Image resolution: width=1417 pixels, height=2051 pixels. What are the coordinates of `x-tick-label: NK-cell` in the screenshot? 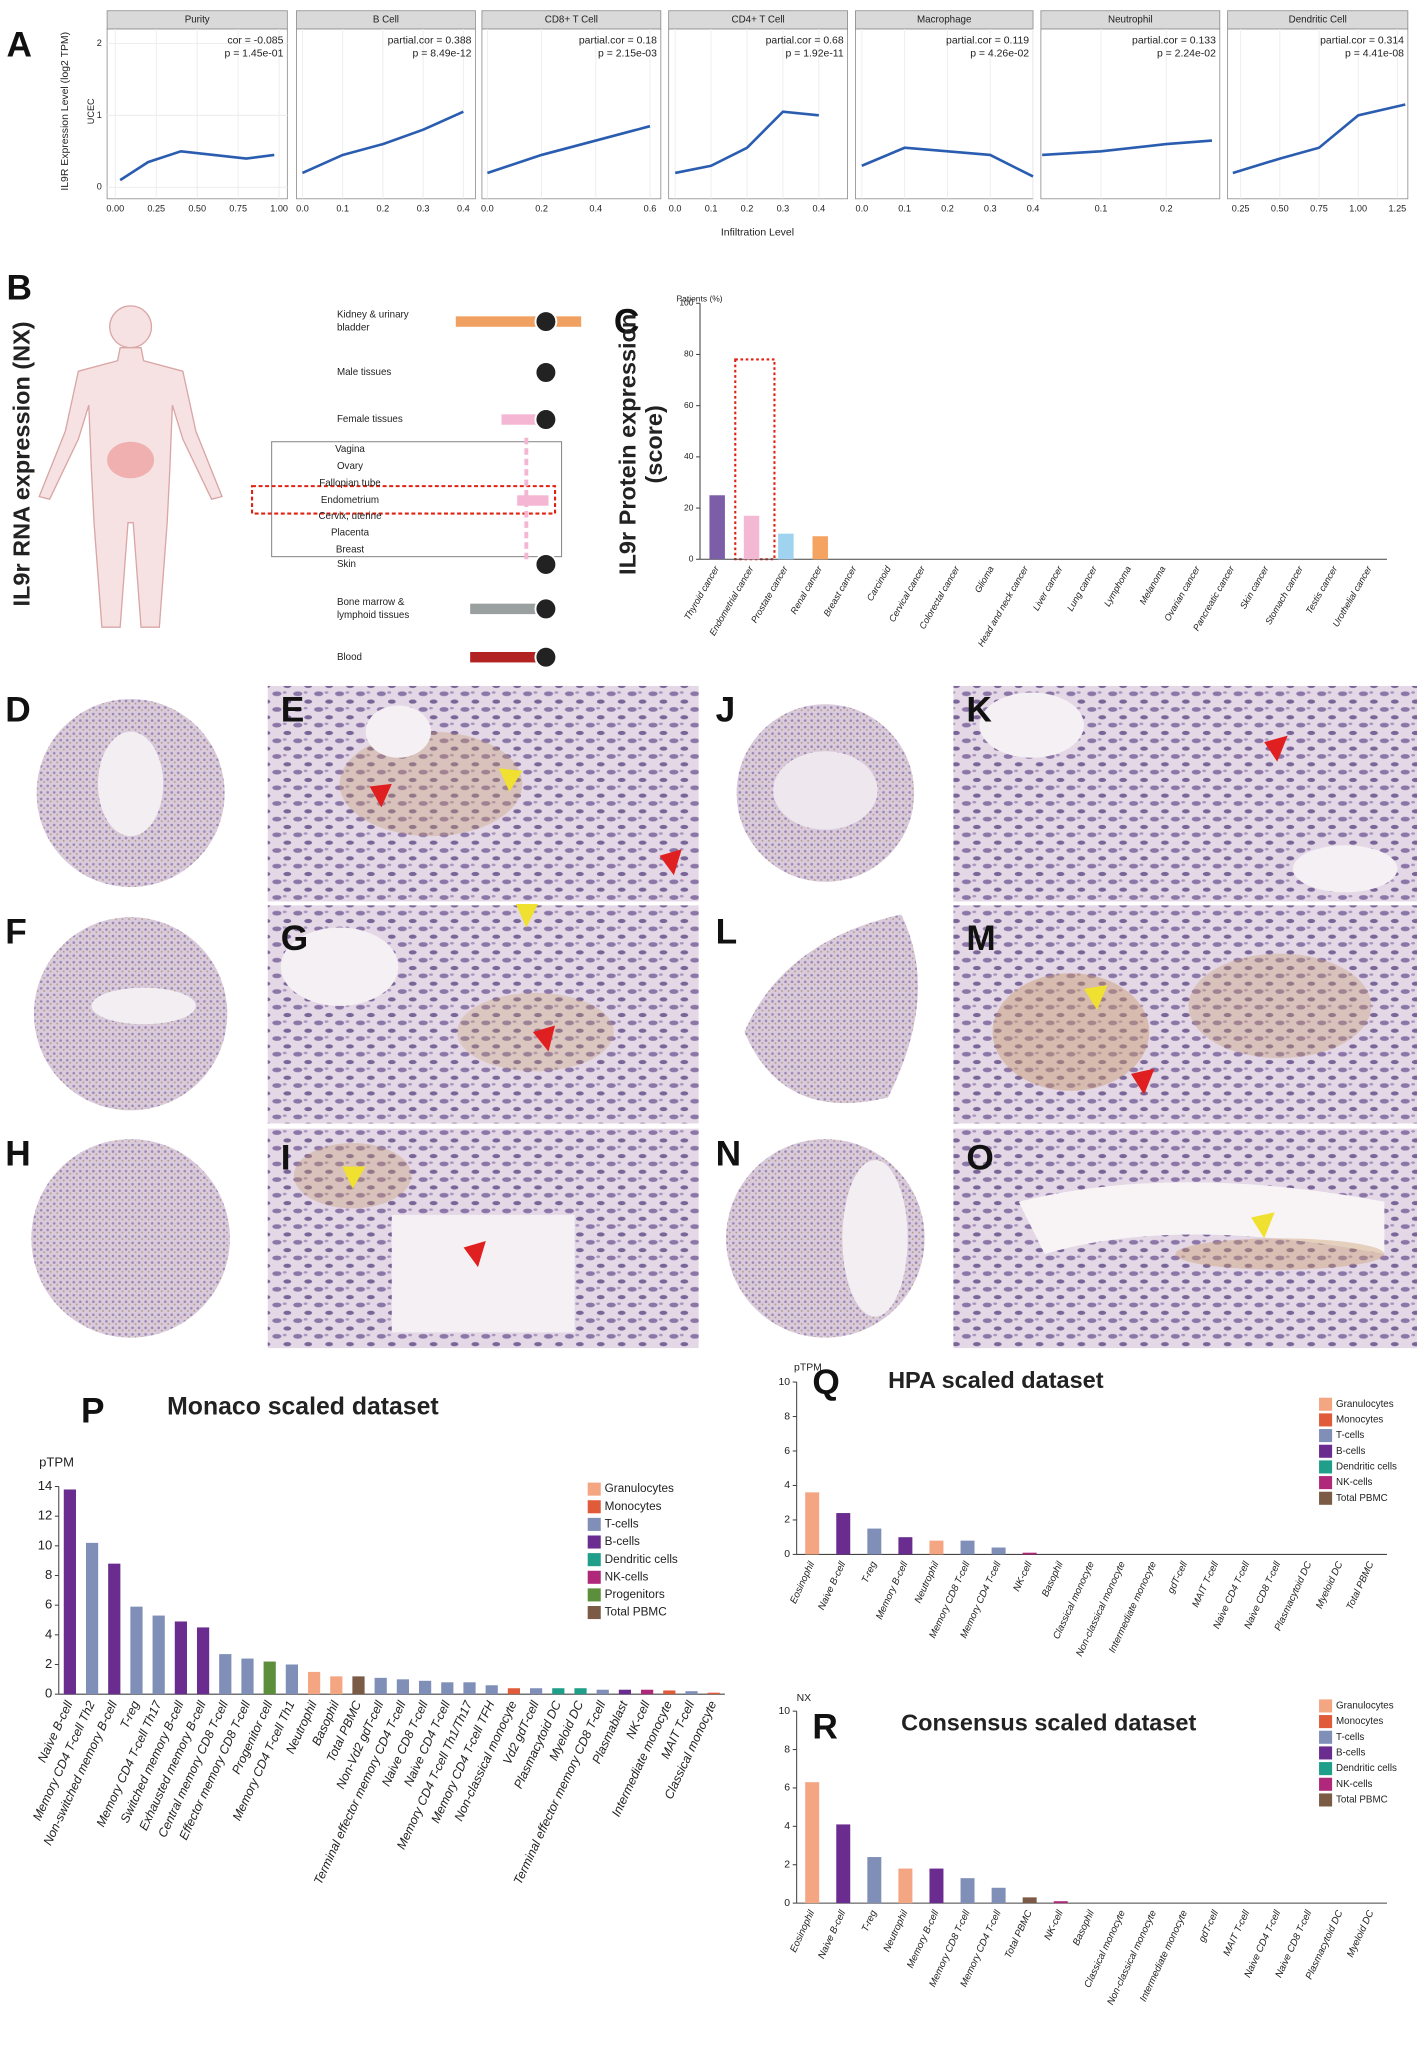 It's located at (1023, 1576).